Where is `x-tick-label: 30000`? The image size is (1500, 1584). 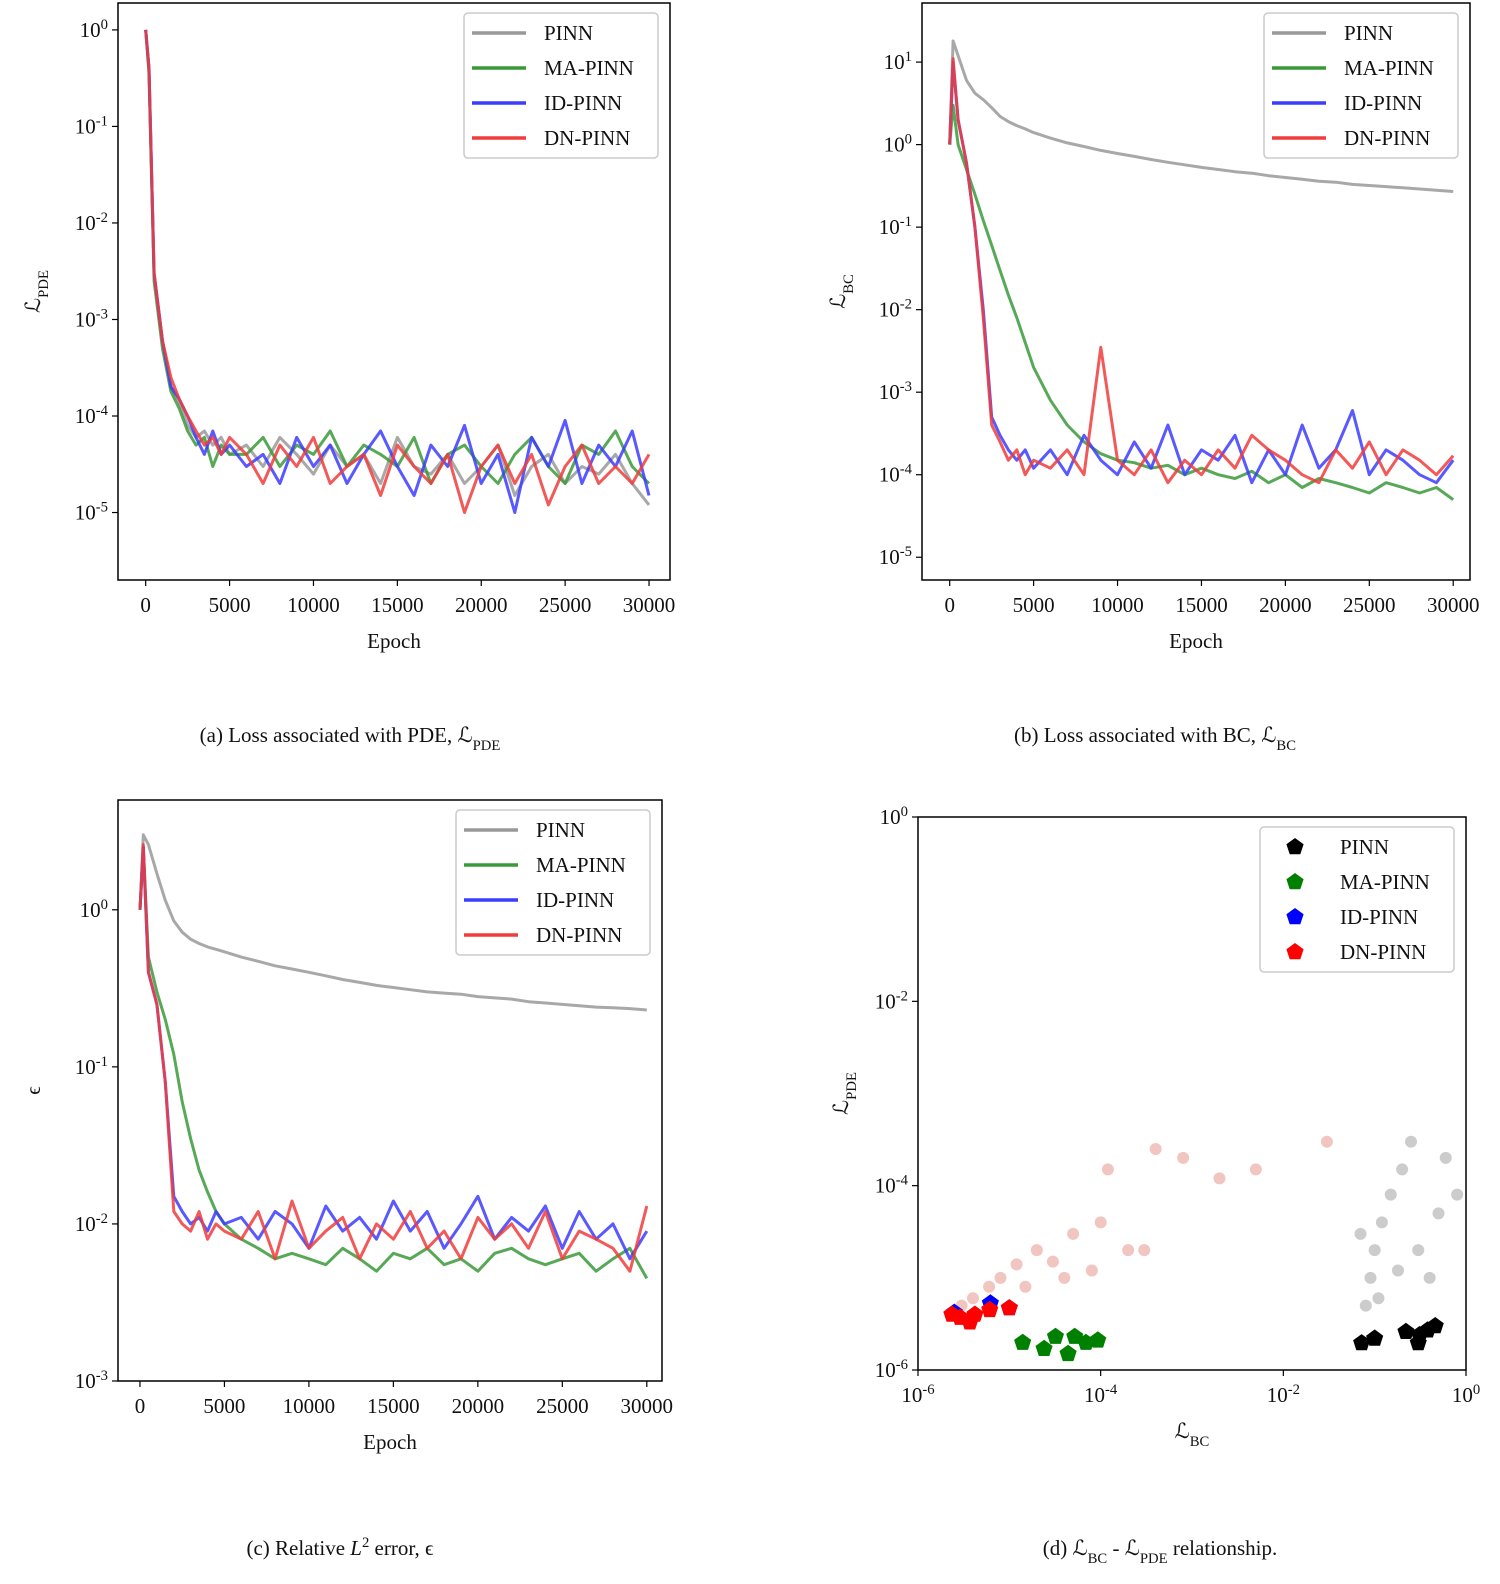
x-tick-label: 30000 is located at coordinates (647, 1406).